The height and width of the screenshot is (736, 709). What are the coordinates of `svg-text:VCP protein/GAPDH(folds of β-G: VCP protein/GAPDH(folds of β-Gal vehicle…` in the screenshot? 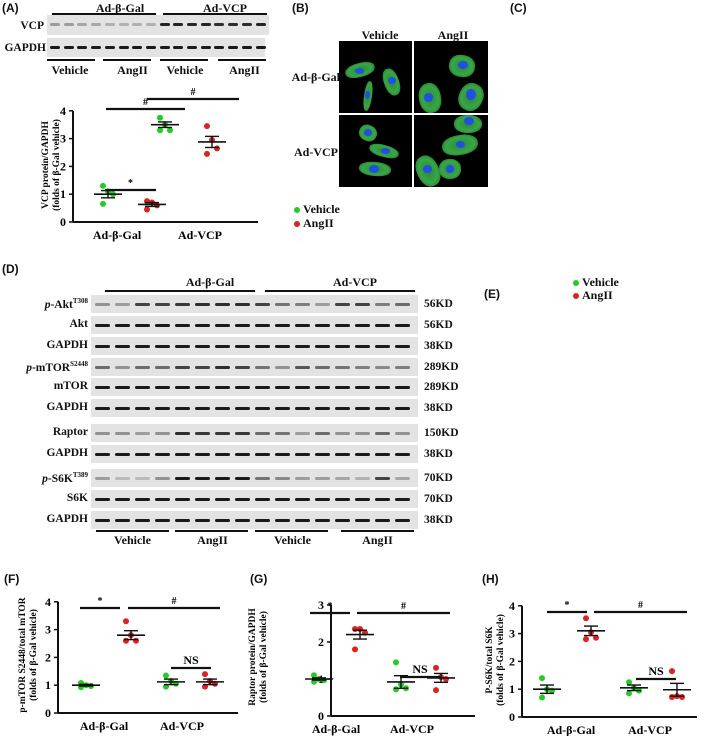 It's located at (51, 165).